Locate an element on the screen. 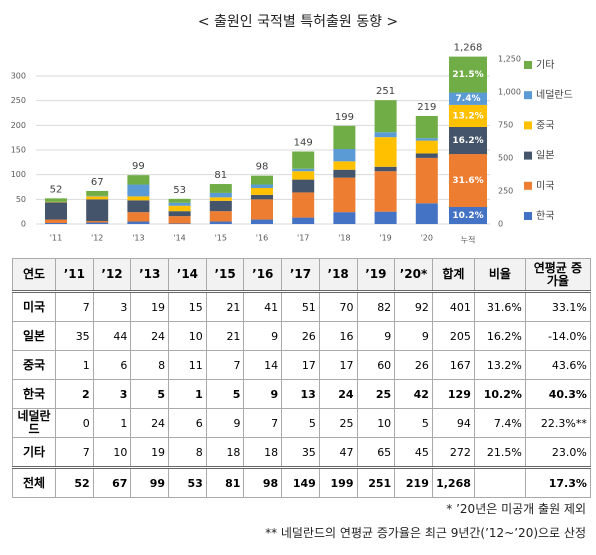  y2-tick-label: 500 is located at coordinates (505, 158).